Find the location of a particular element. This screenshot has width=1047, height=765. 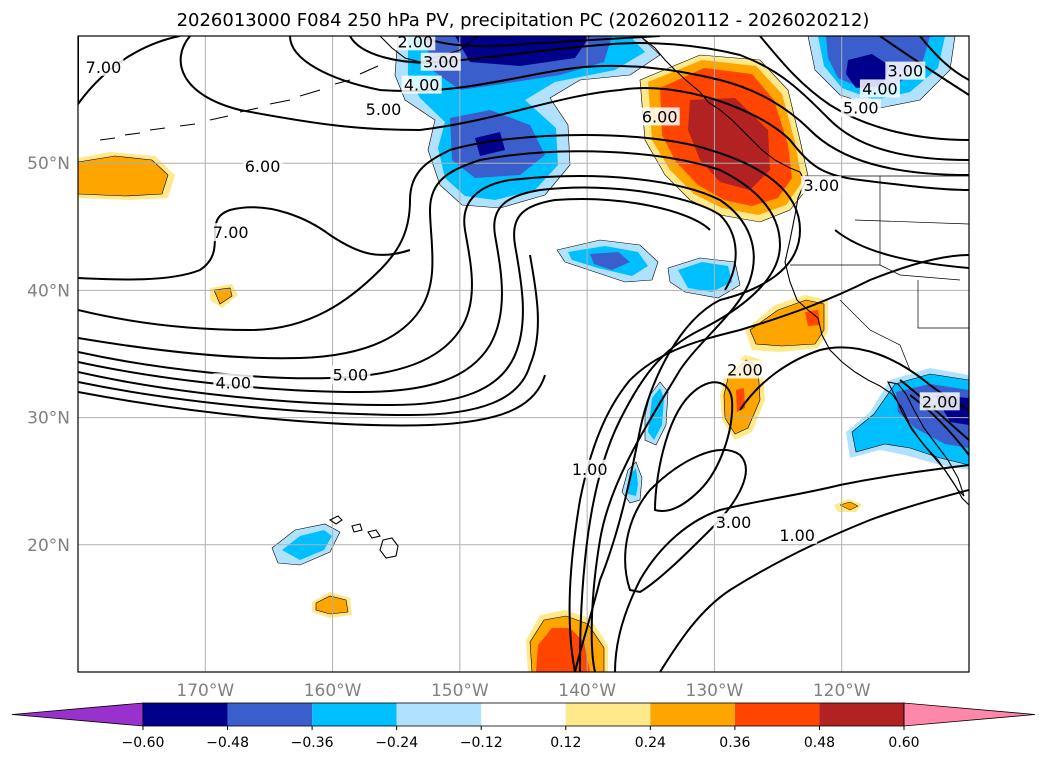

colorbar-extend-low is located at coordinates (77, 714).